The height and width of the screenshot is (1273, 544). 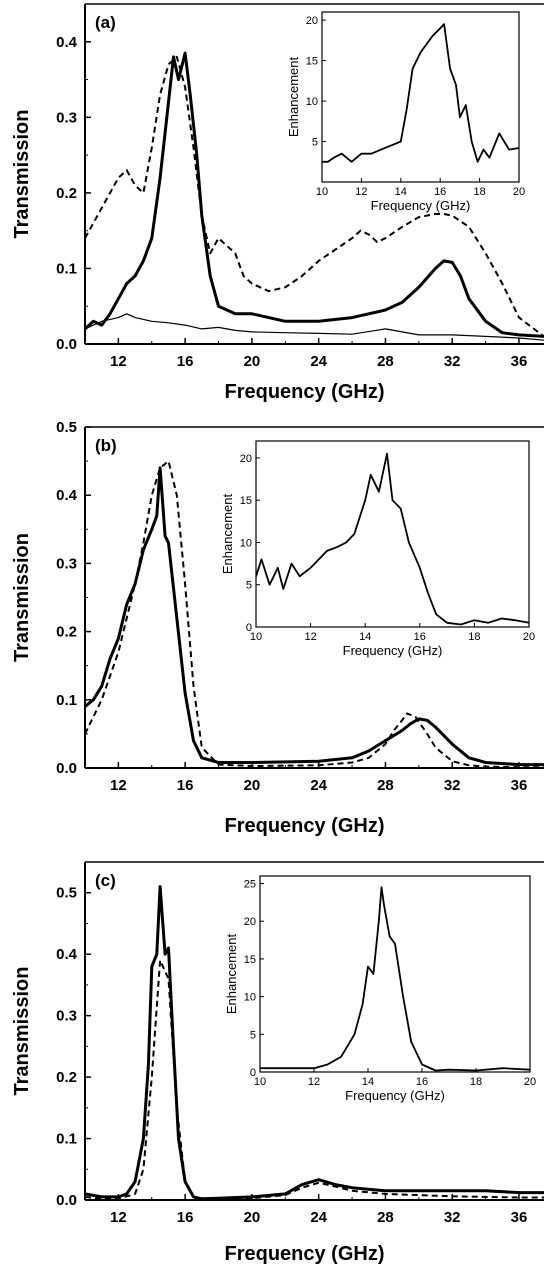 What do you see at coordinates (66, 427) in the screenshot?
I see `y-tick-label: 0.5` at bounding box center [66, 427].